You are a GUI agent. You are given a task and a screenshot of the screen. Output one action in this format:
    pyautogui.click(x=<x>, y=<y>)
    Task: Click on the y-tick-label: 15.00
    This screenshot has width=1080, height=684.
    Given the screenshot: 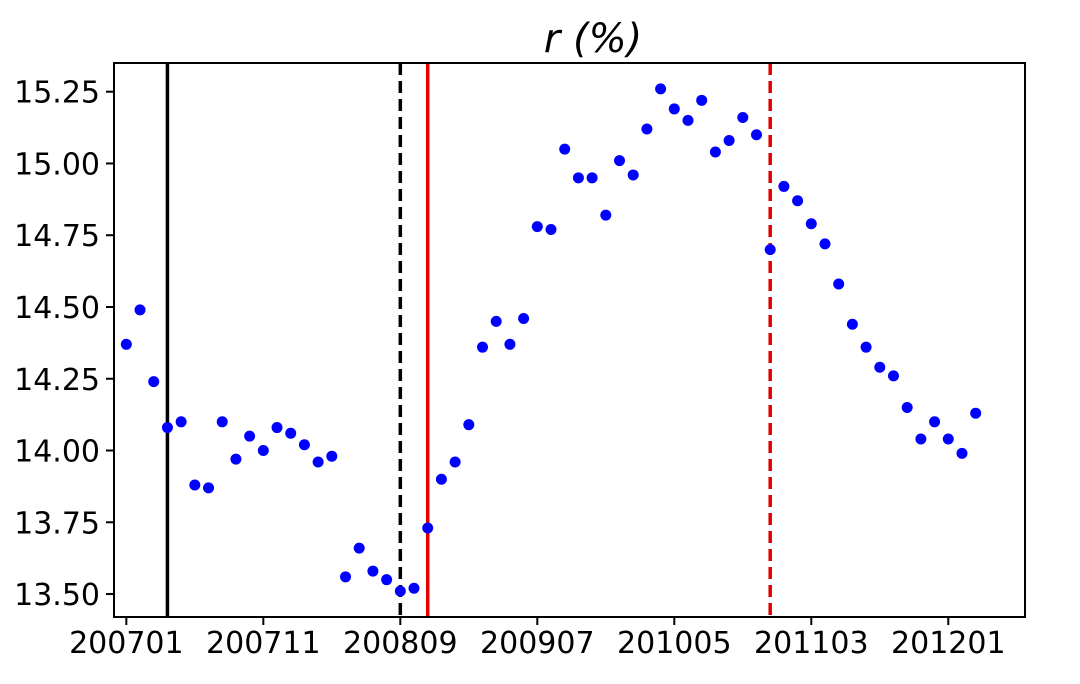 What is the action you would take?
    pyautogui.click(x=57, y=164)
    